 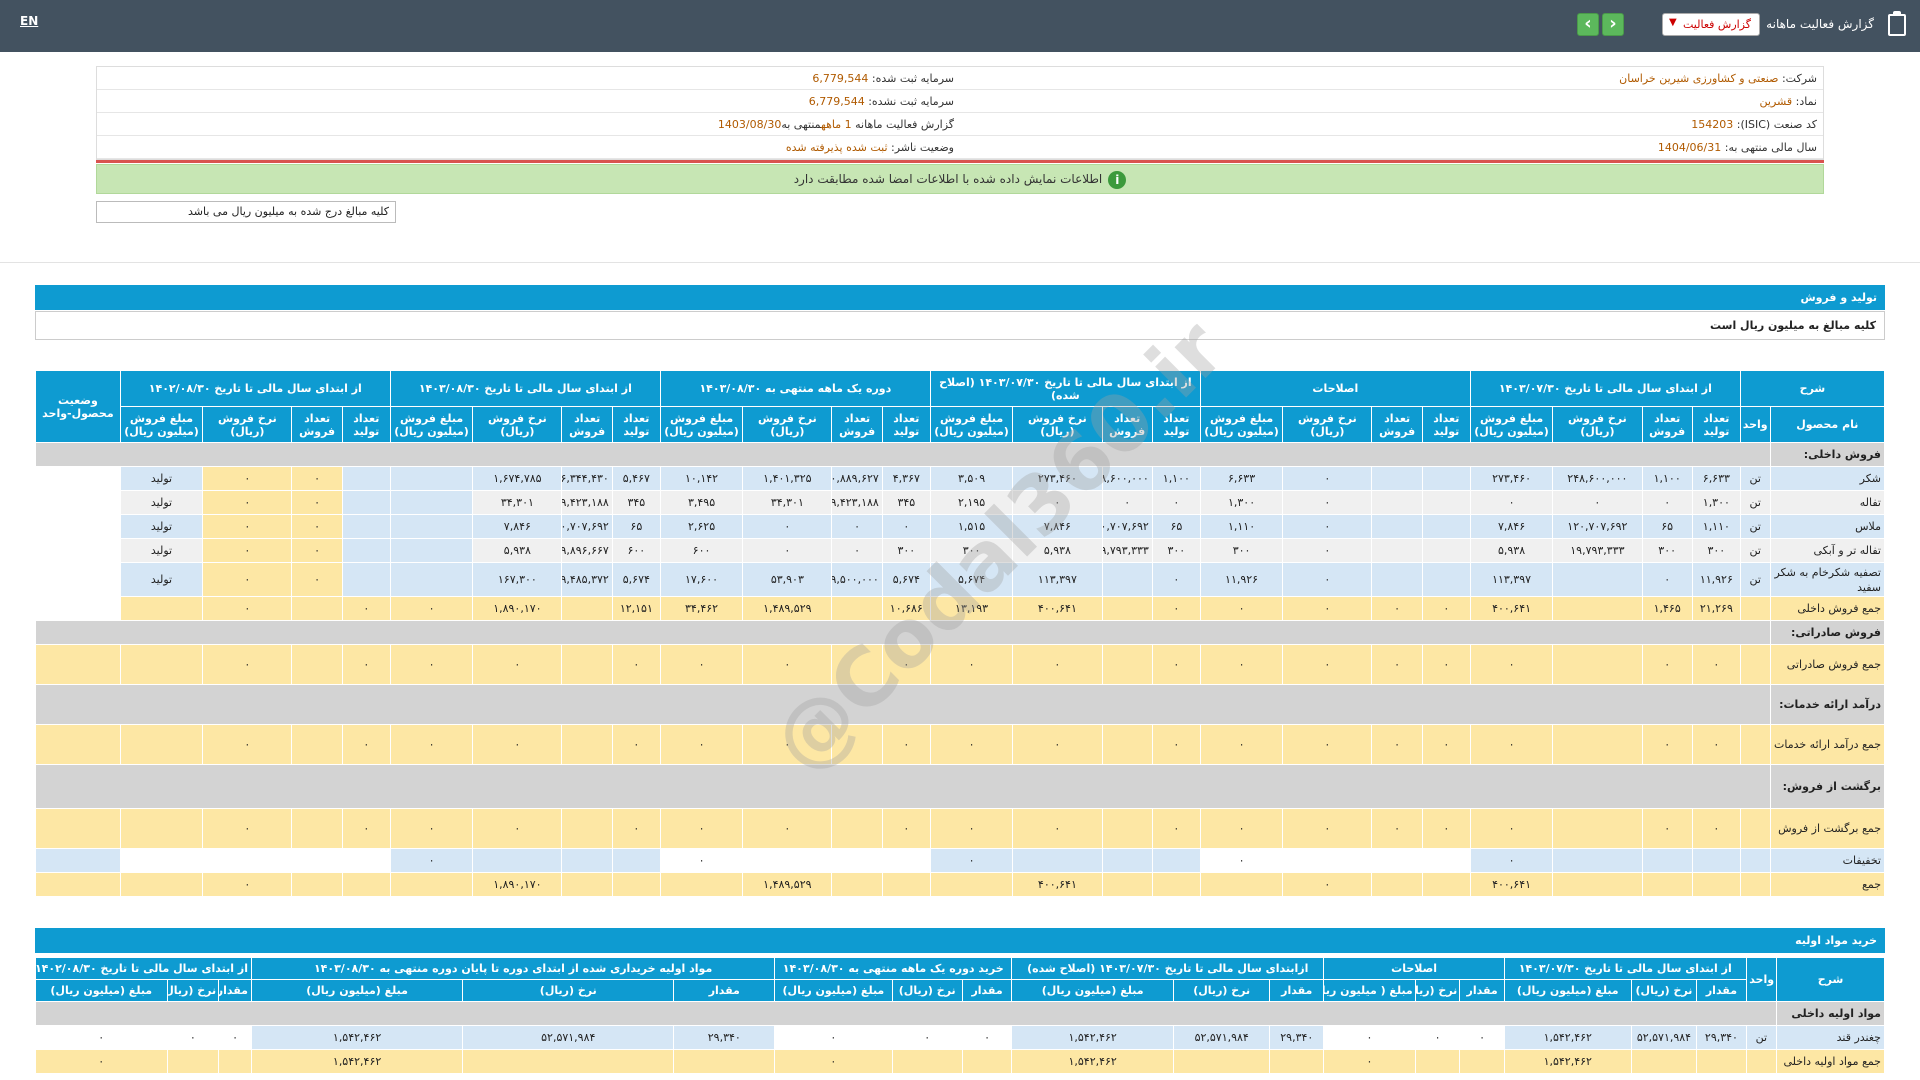 I want to click on cell-value: ۶۰۰, so click(x=636, y=550).